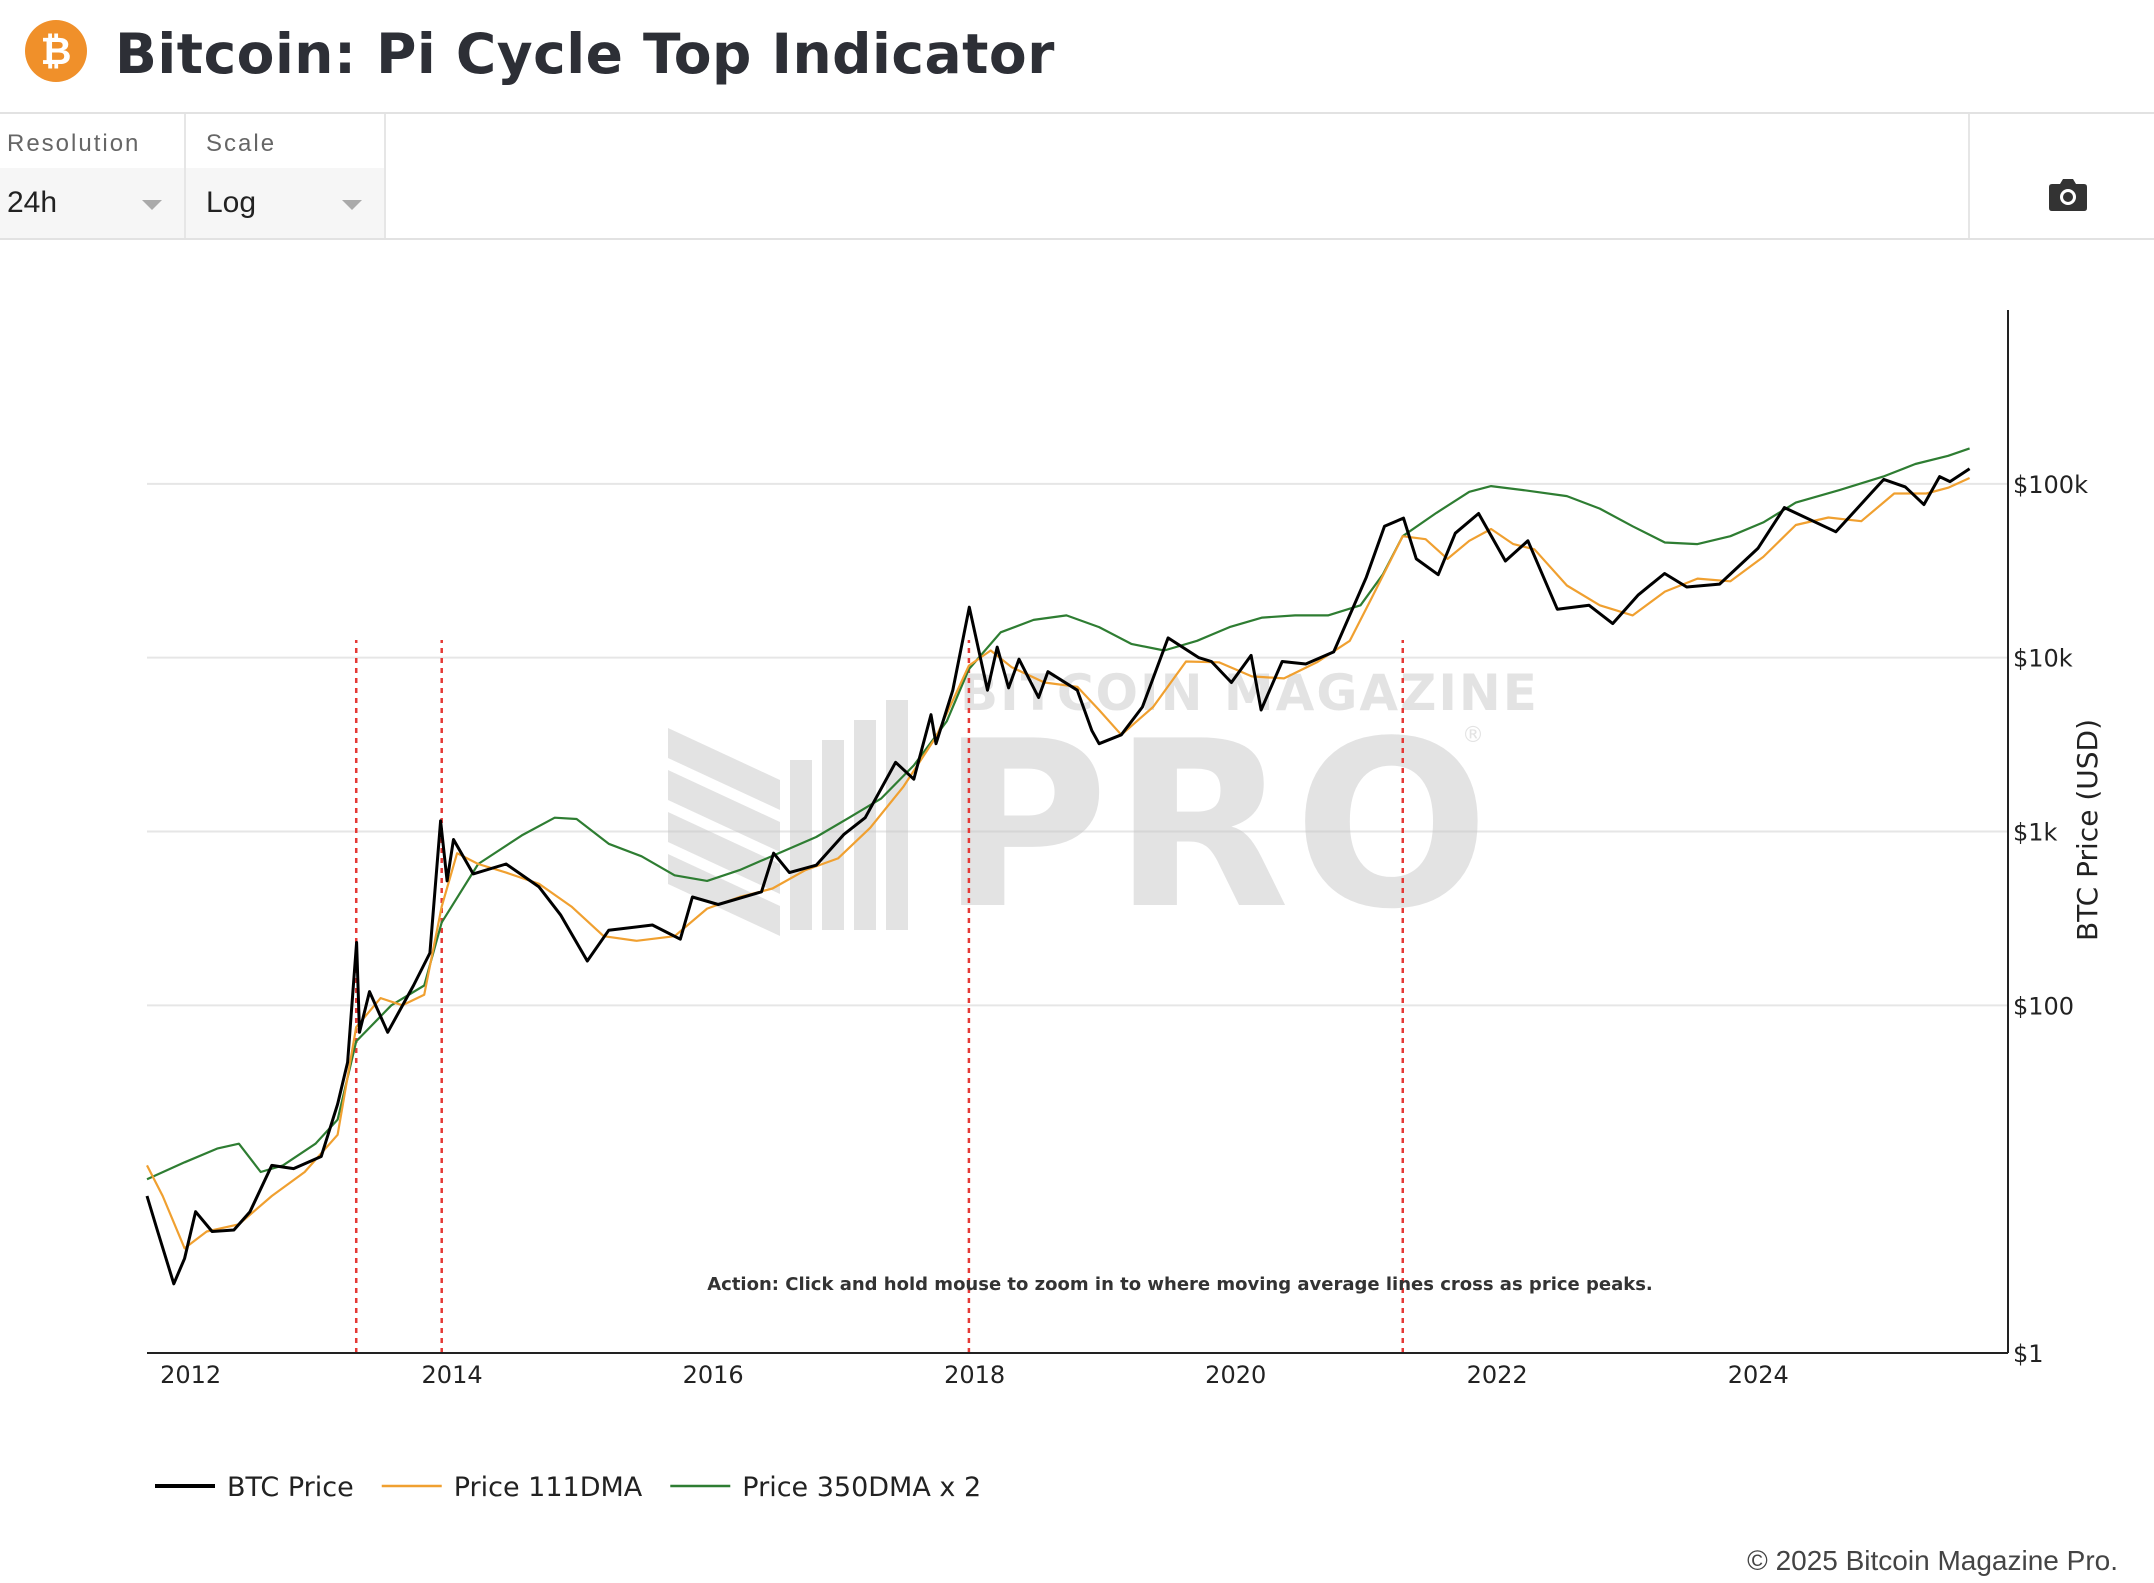 This screenshot has height=1583, width=2154. What do you see at coordinates (2061, 176) in the screenshot?
I see `screenshot-button` at bounding box center [2061, 176].